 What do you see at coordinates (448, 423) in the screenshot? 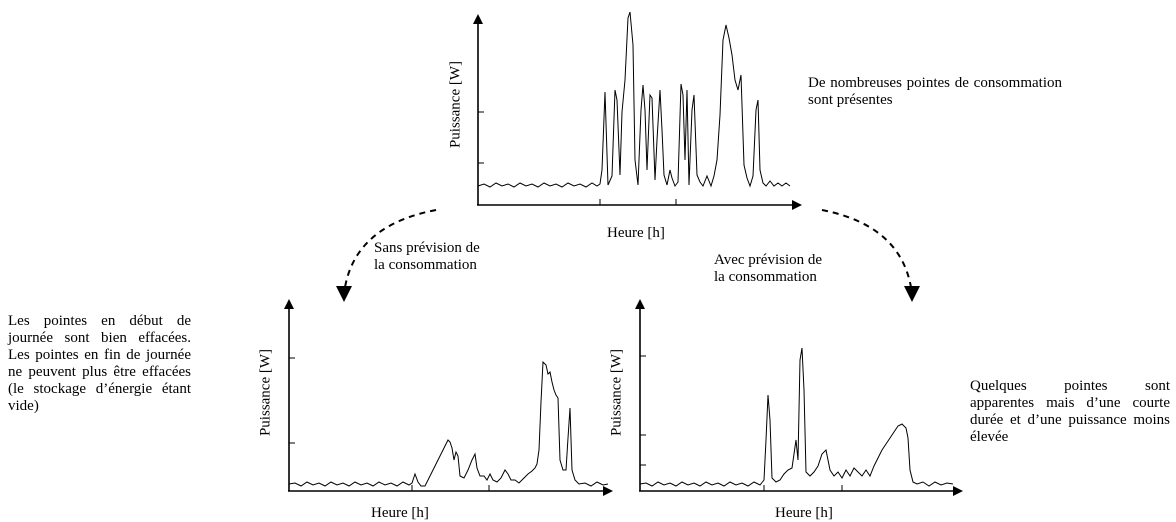
I see `left-chart-power-curve` at bounding box center [448, 423].